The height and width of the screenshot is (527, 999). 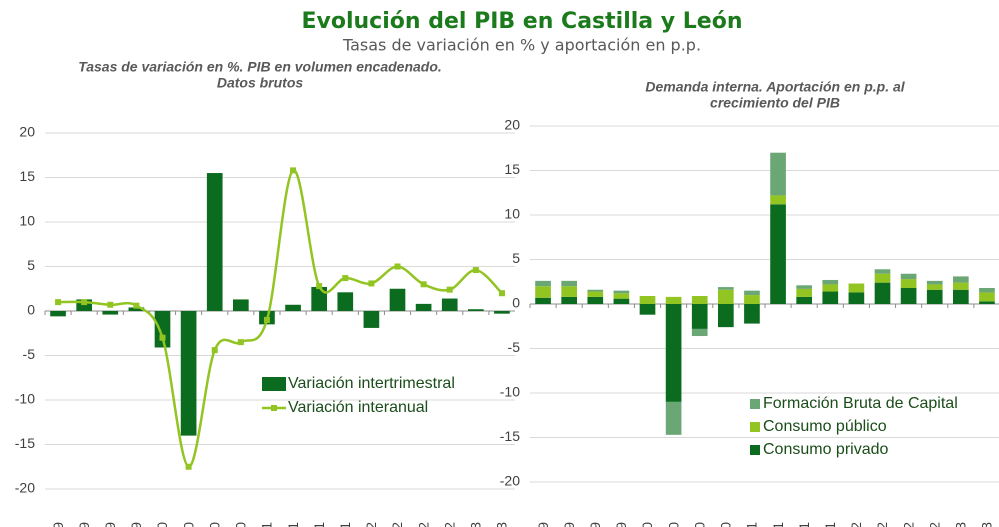 I want to click on x-tick-label: t120, so click(x=647, y=524).